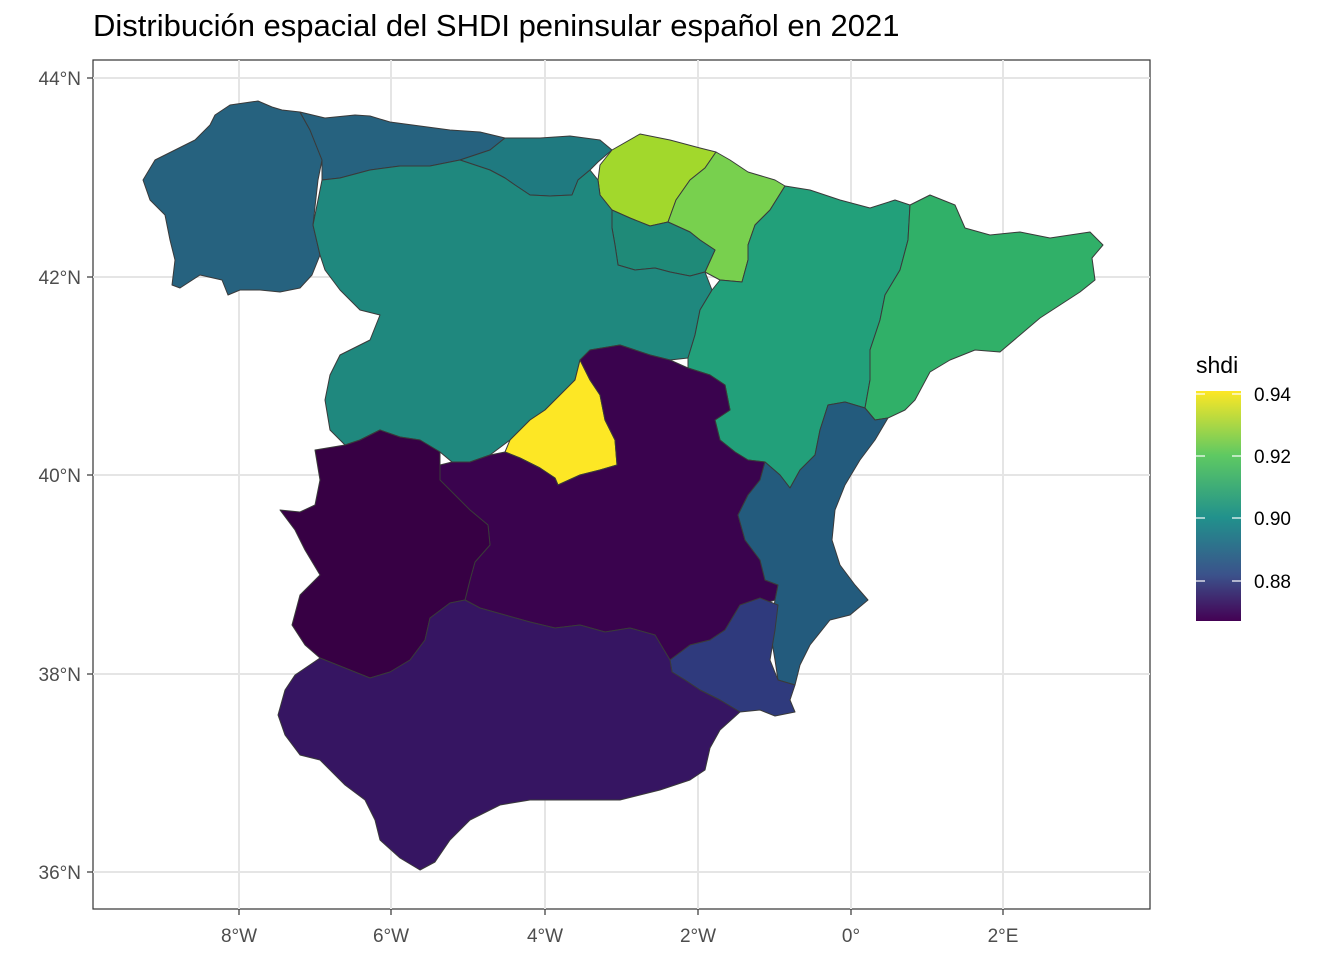 This screenshot has width=1344, height=960. I want to click on x-tick-label: 2°W, so click(698, 936).